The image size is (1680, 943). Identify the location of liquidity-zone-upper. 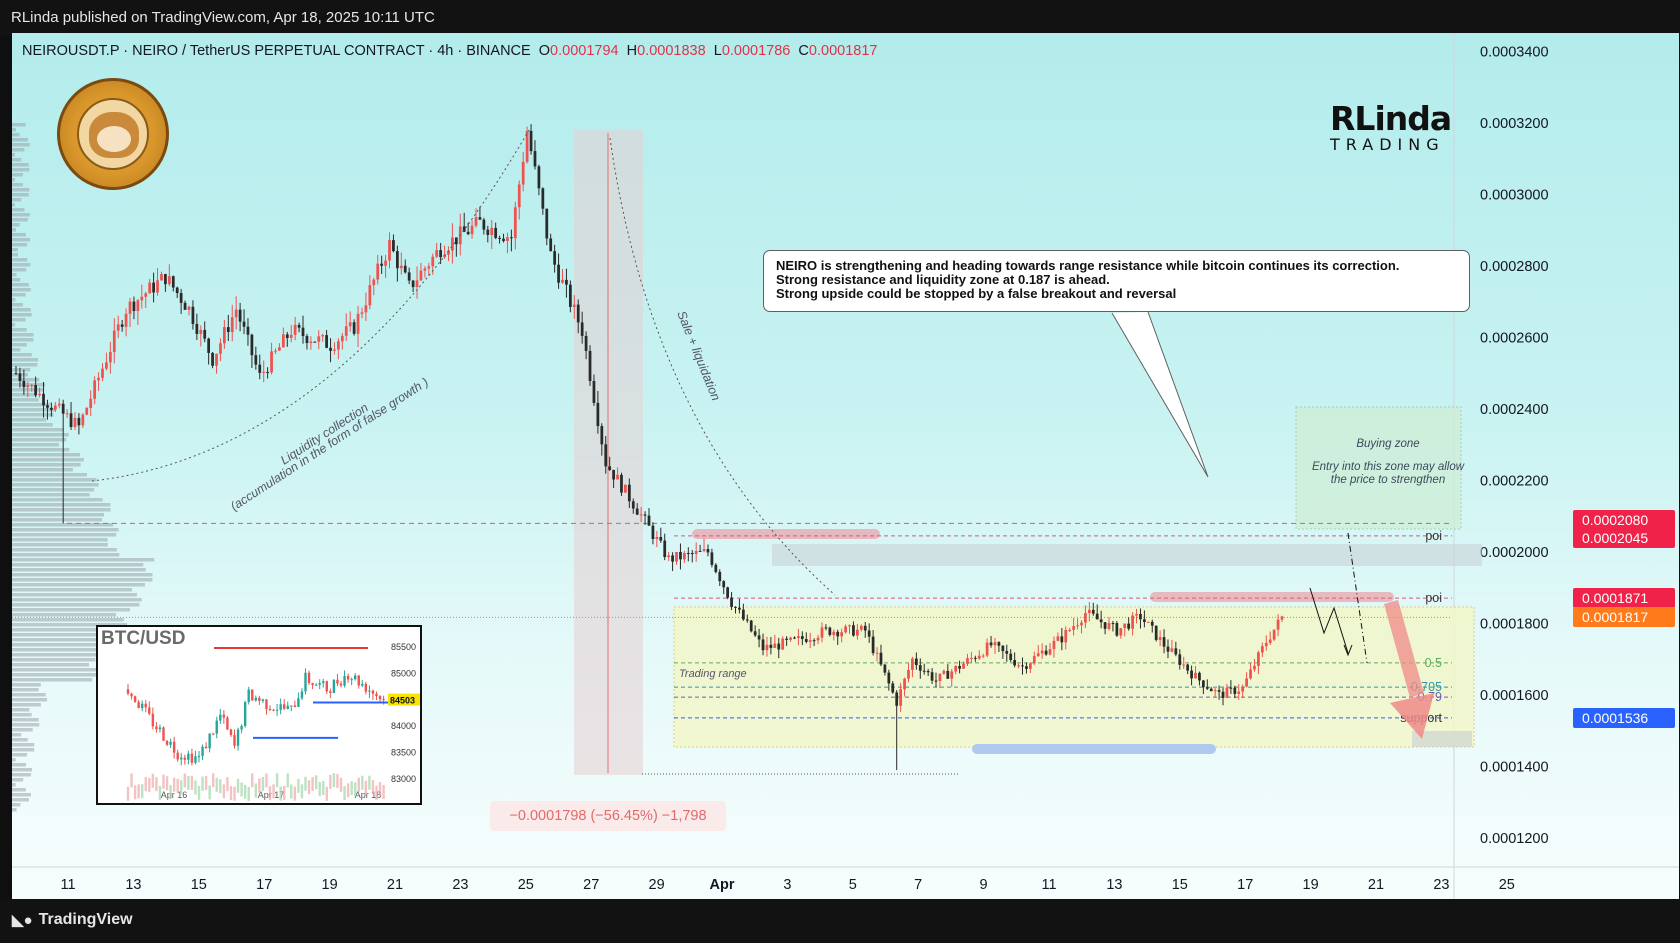
(786, 534).